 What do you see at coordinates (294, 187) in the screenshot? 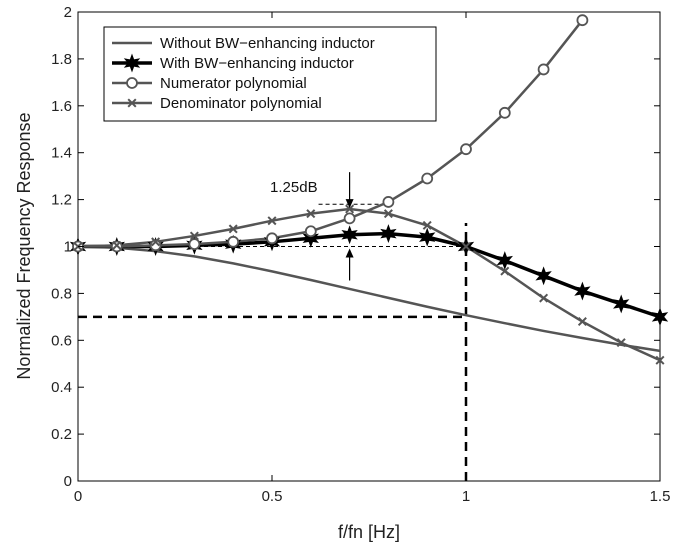
I see `annotation-label: 1.25dB` at bounding box center [294, 187].